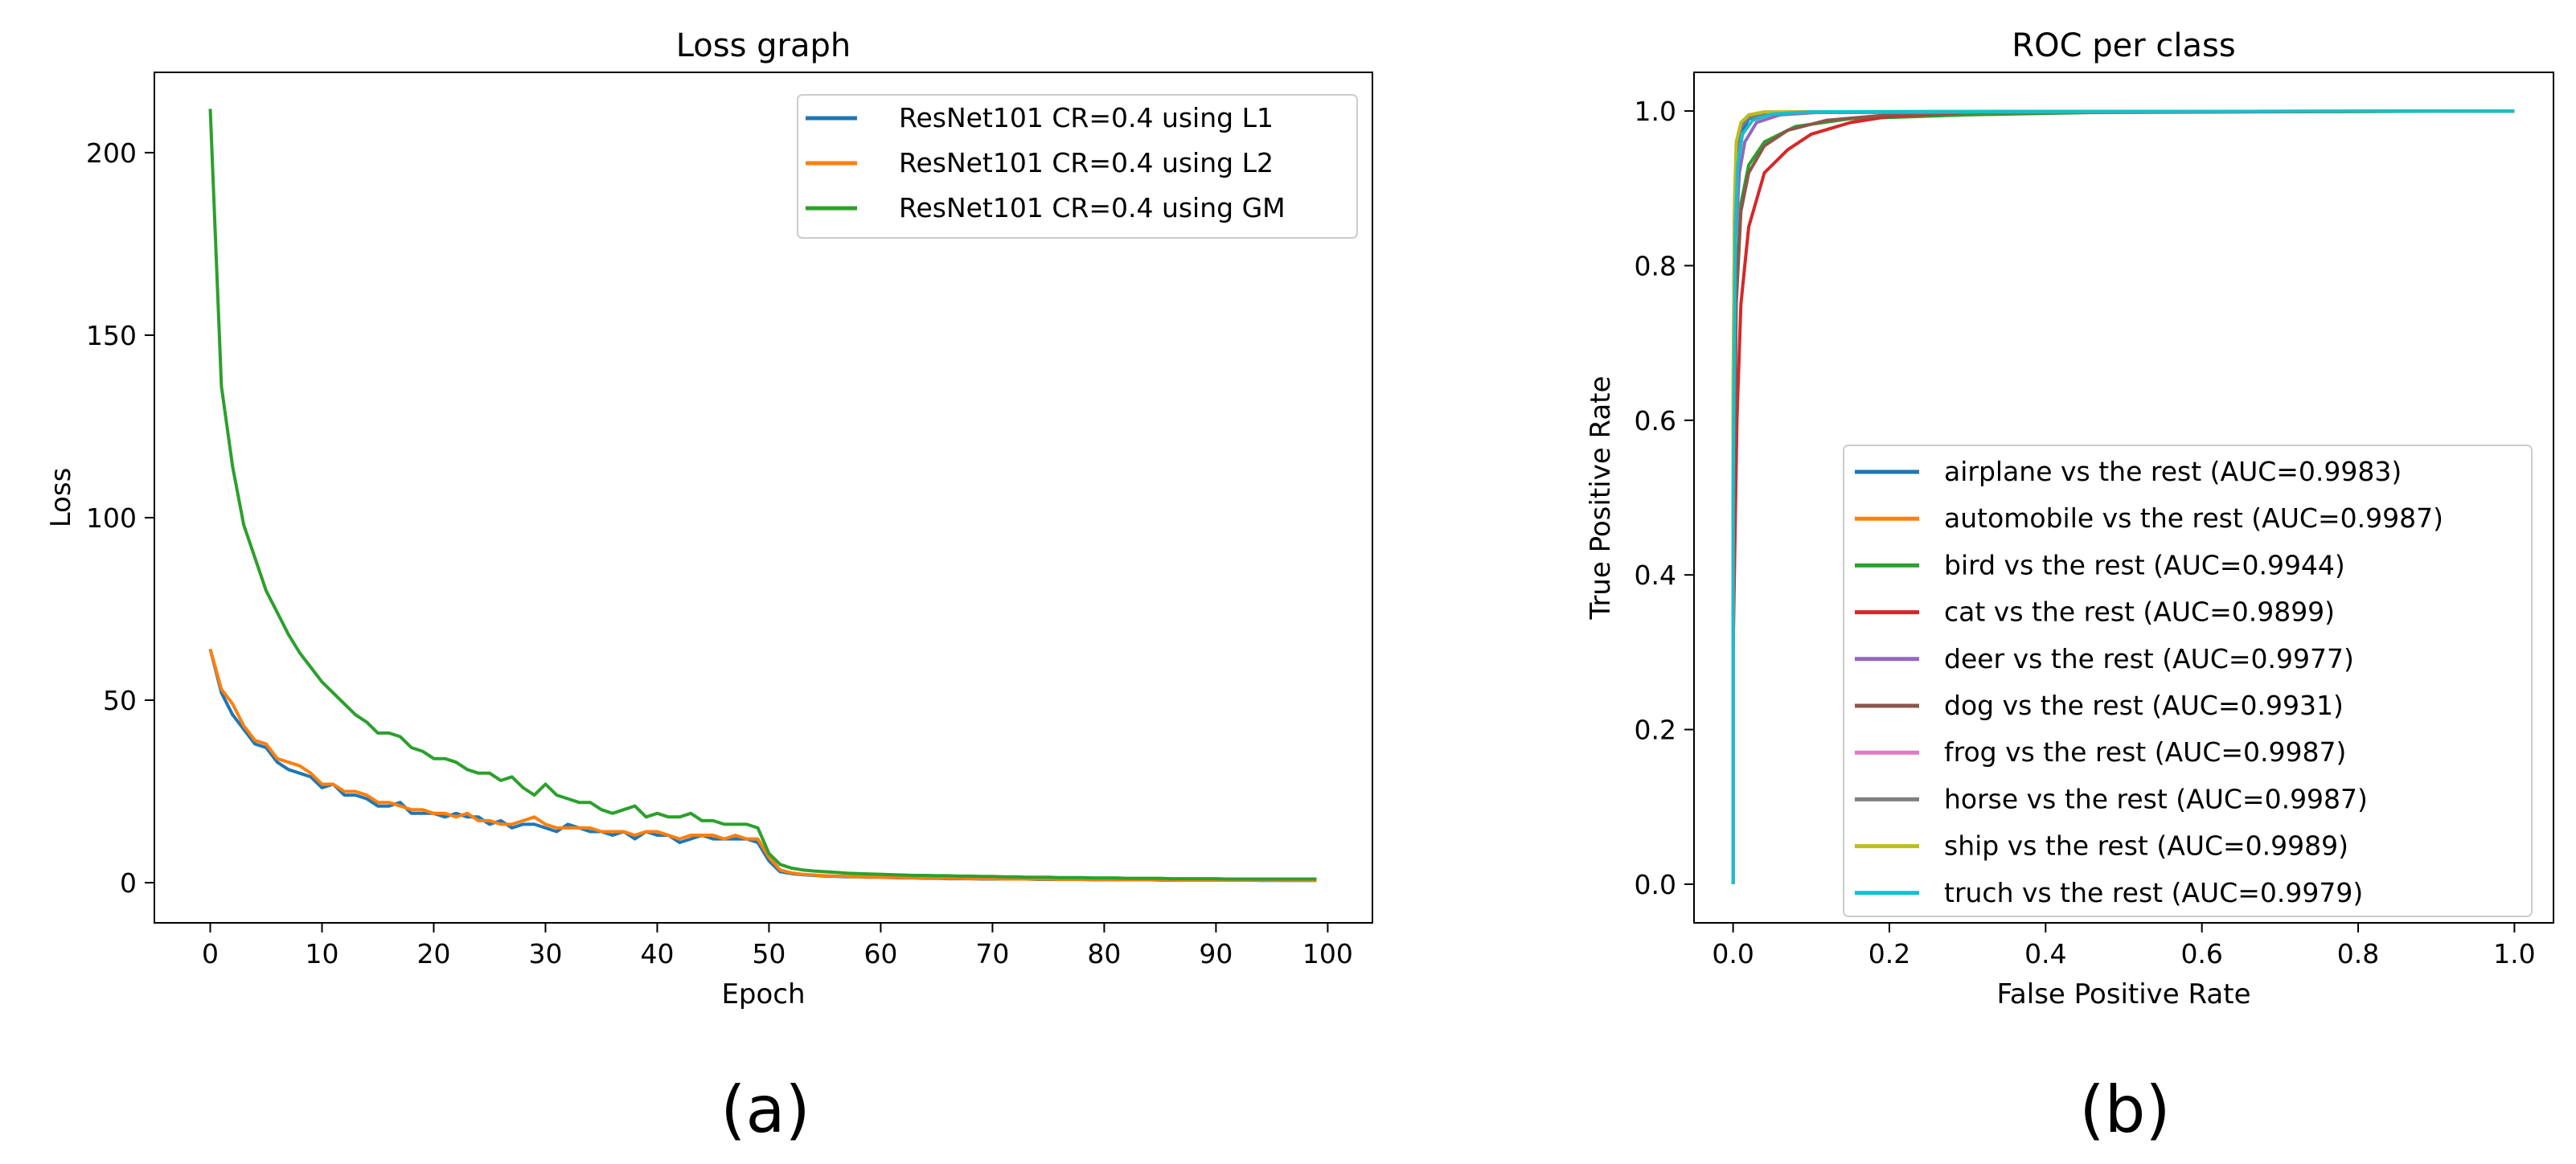 Image resolution: width=2576 pixels, height=1164 pixels. What do you see at coordinates (1086, 162) in the screenshot?
I see `legend-label: ResNet101 CR=0.4 using L2` at bounding box center [1086, 162].